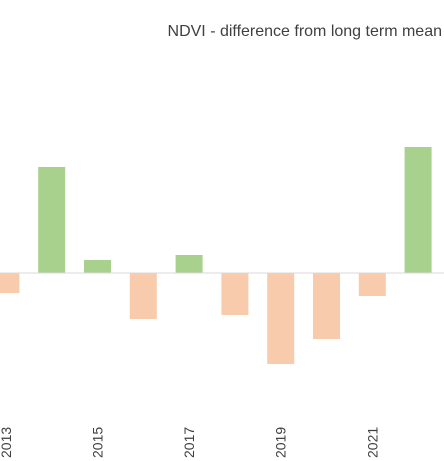 The height and width of the screenshot is (461, 444). Describe the element at coordinates (281, 442) in the screenshot. I see `x-tick-label: 2019` at that location.